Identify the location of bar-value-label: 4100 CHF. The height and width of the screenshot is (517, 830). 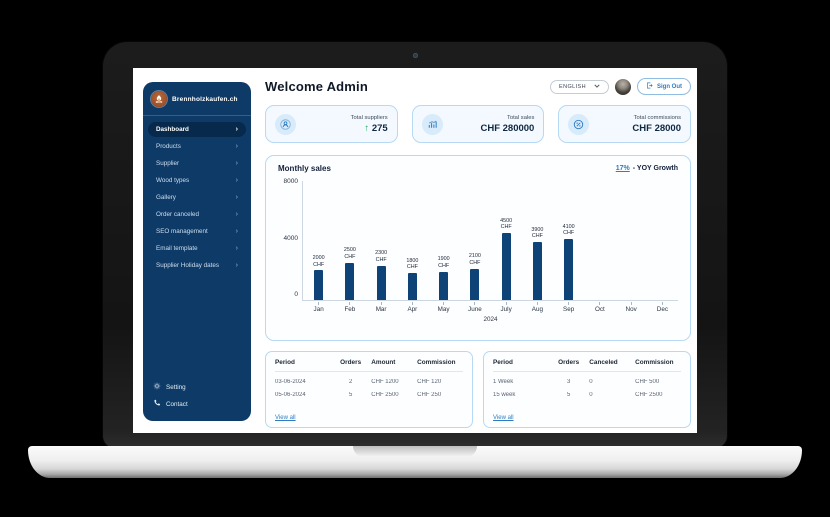
(568, 230).